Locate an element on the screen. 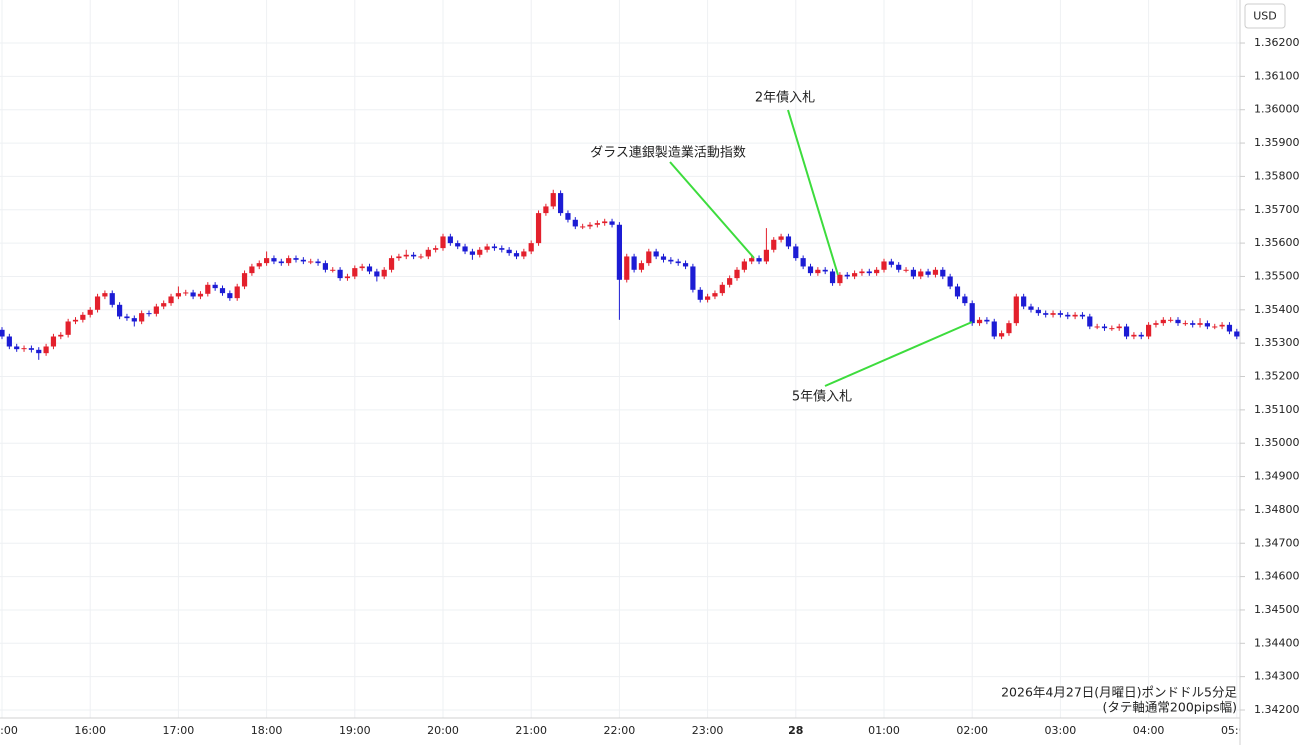 This screenshot has width=1300, height=745. y-unit: USD is located at coordinates (1265, 16).